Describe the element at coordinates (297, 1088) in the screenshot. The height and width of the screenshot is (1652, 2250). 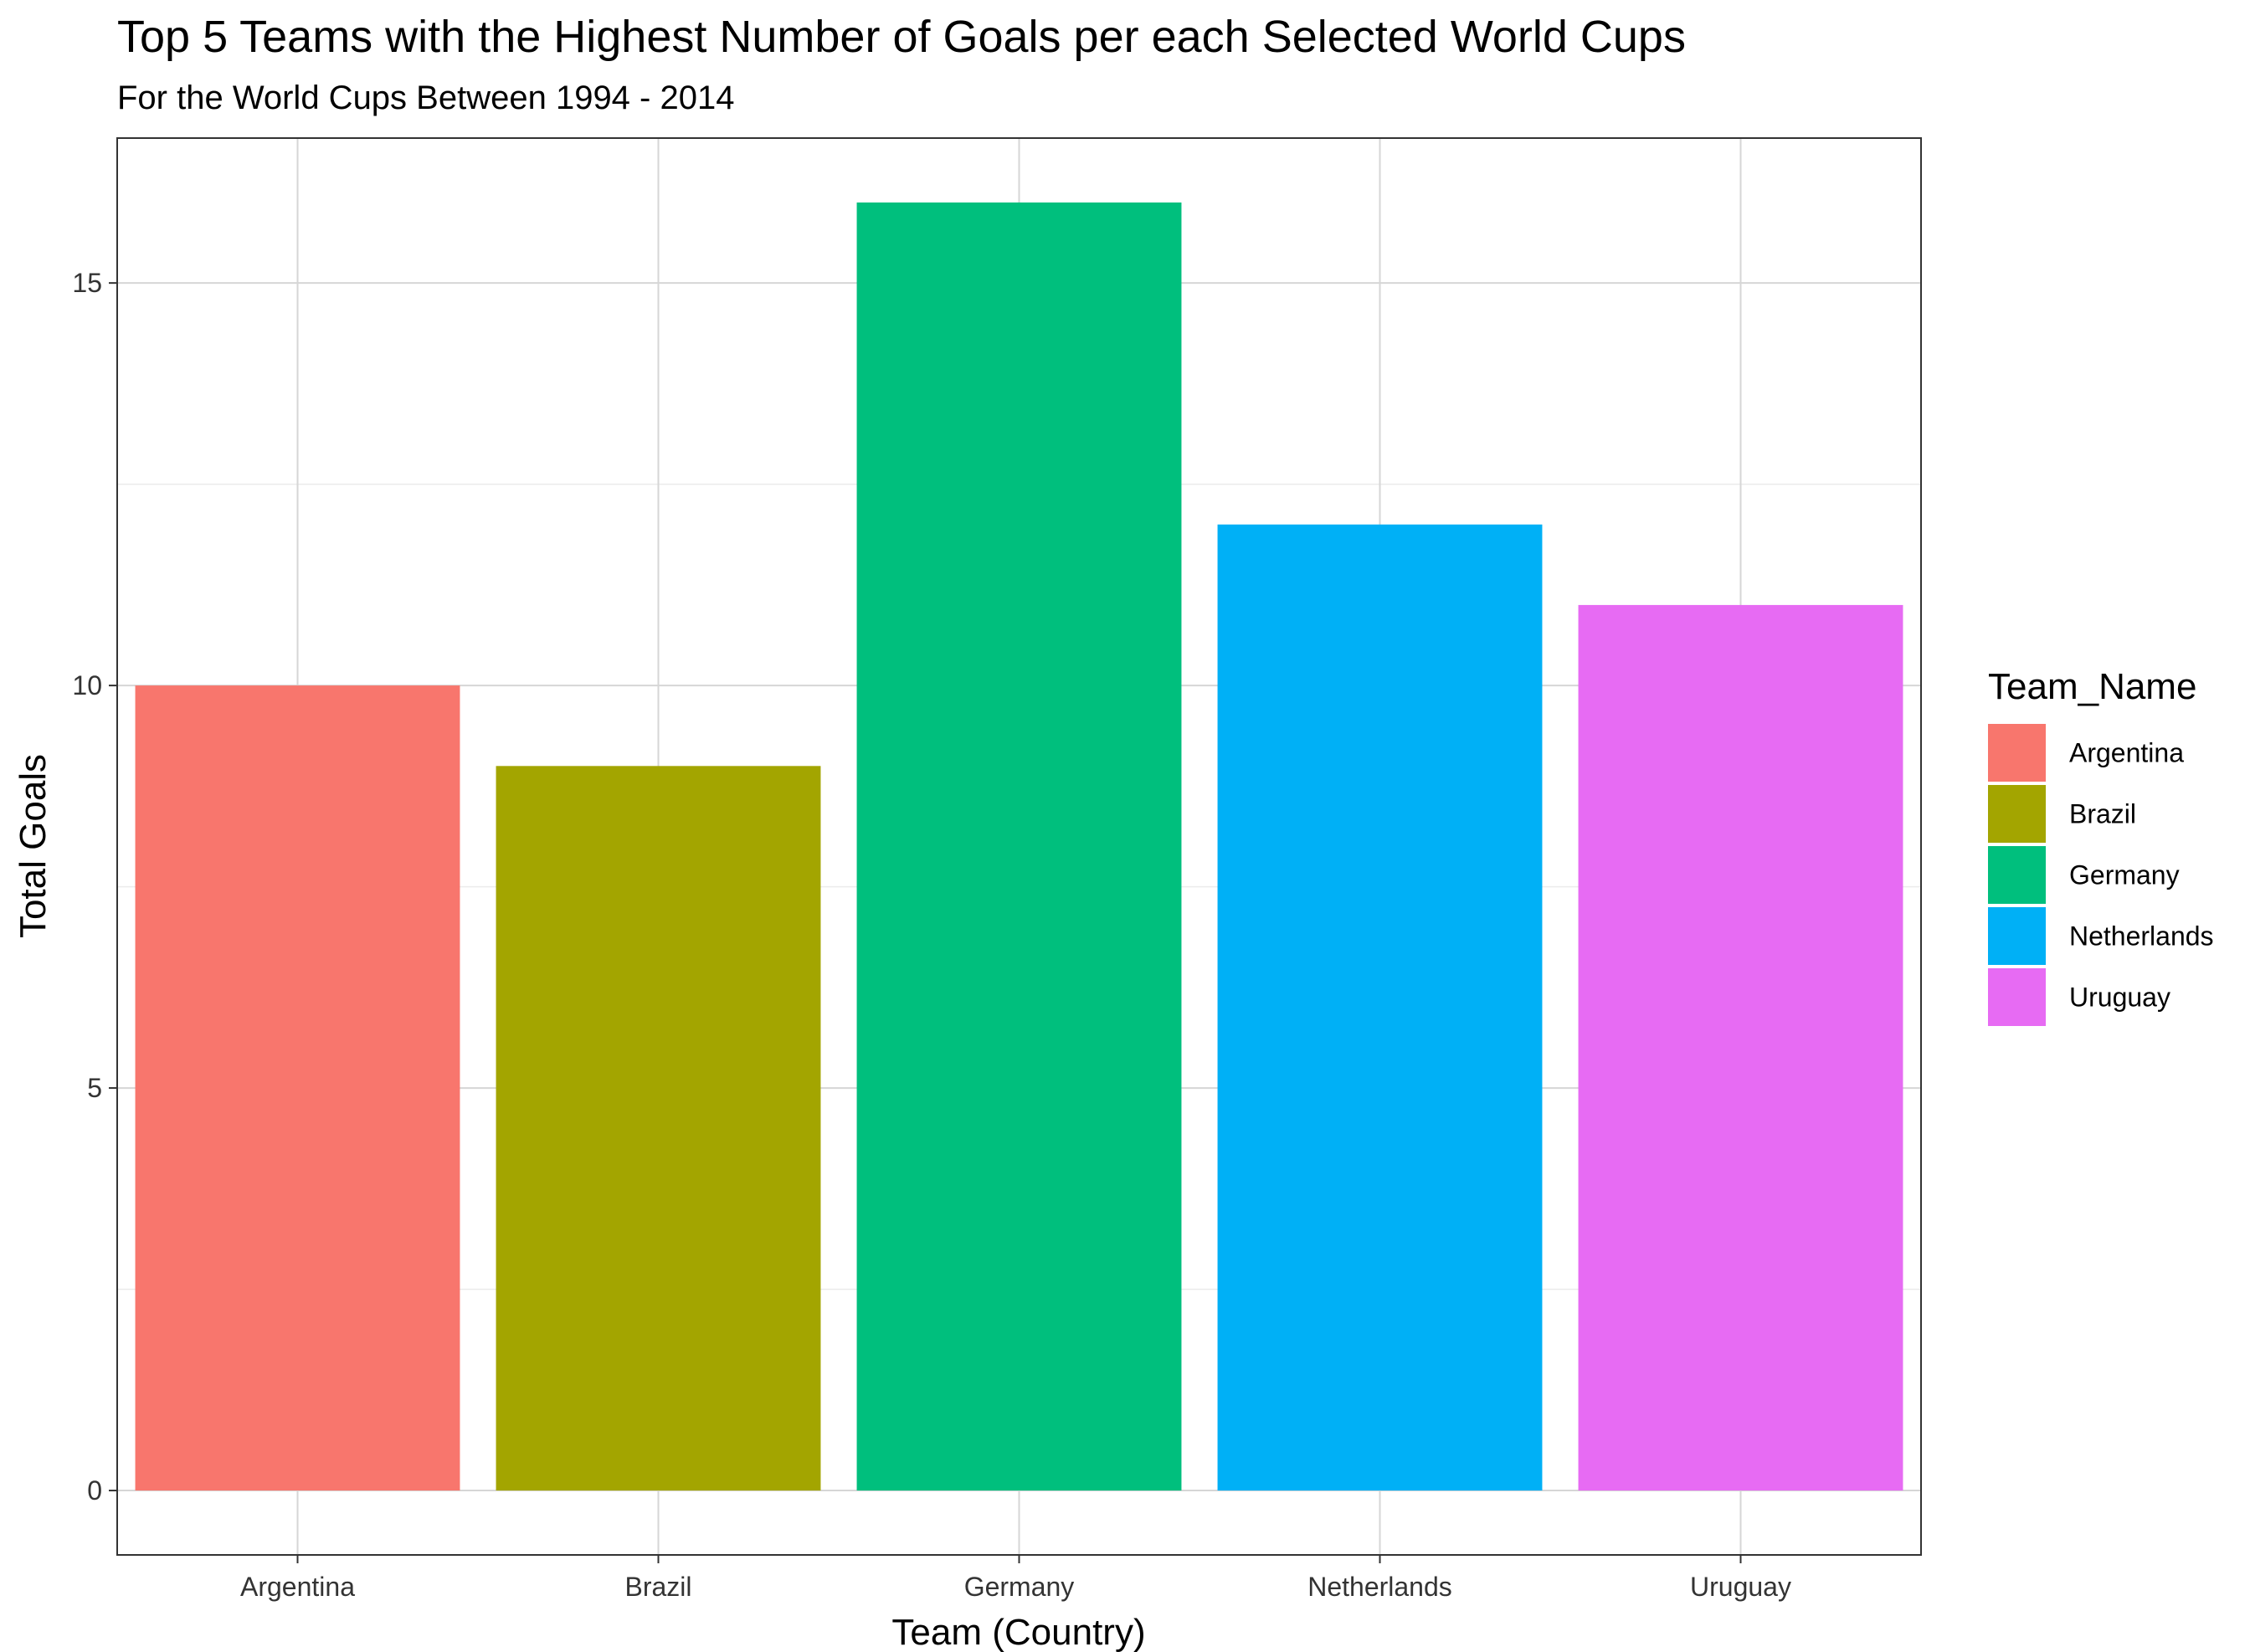
I see `bar-argentina` at that location.